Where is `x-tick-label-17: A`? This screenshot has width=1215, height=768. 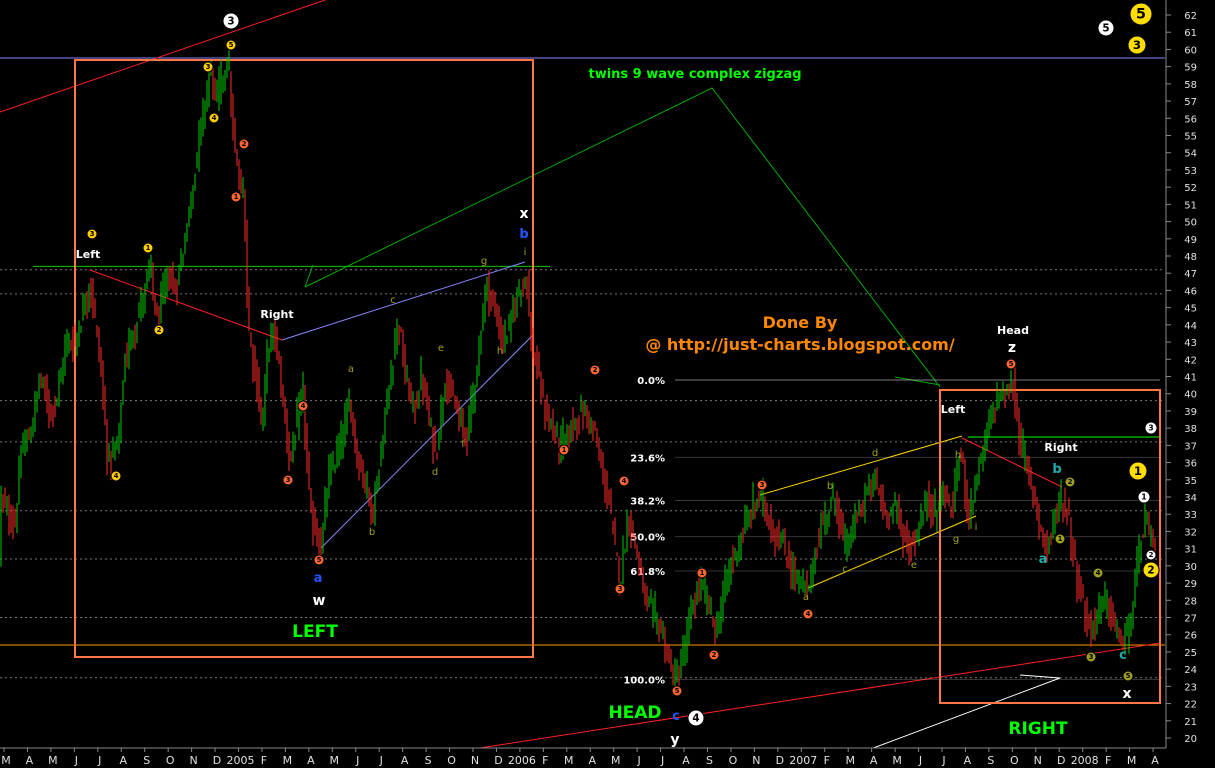
x-tick-label-17: A is located at coordinates (405, 760).